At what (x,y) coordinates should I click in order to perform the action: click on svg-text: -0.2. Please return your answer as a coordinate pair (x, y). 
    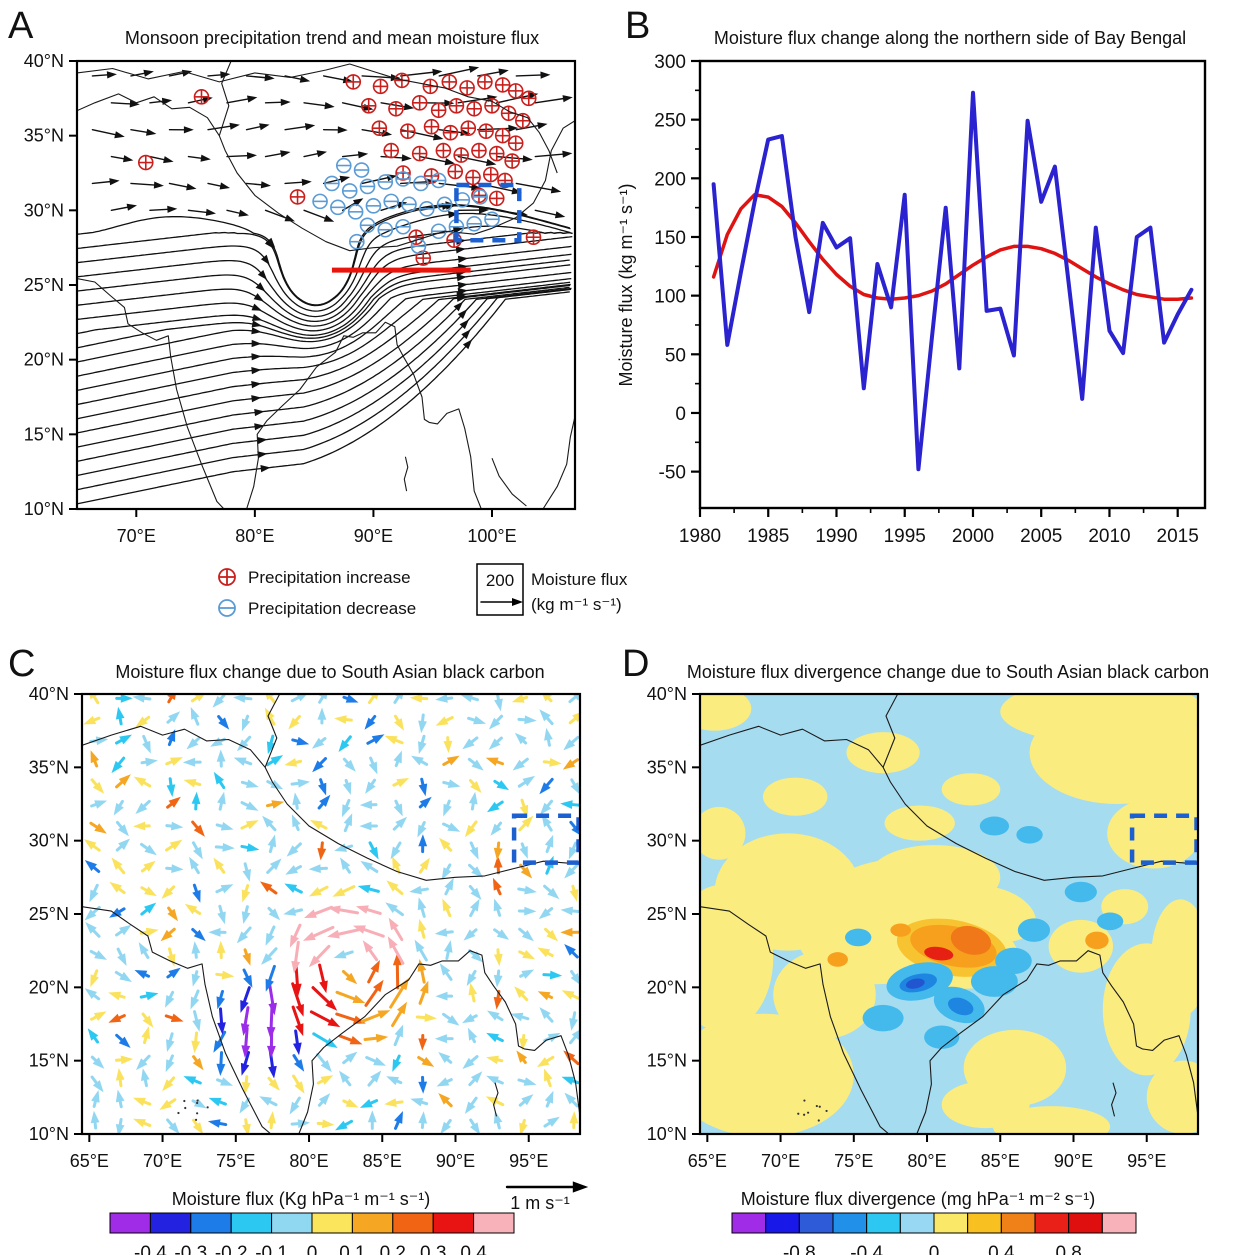
    Looking at the image, I should click on (231, 1249).